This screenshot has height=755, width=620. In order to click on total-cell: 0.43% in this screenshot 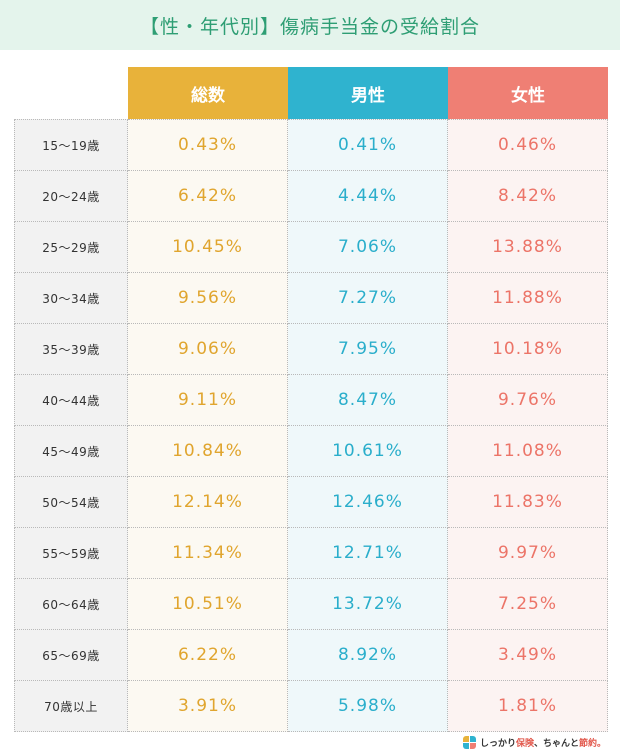, I will do `click(208, 145)`.